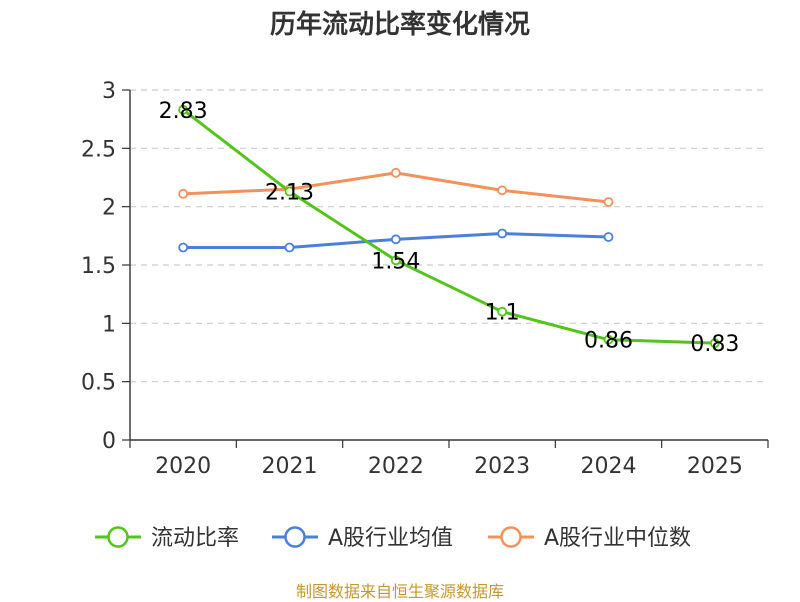 Image resolution: width=800 pixels, height=602 pixels. Describe the element at coordinates (390, 538) in the screenshot. I see `legend-label: A股行业均值` at that location.